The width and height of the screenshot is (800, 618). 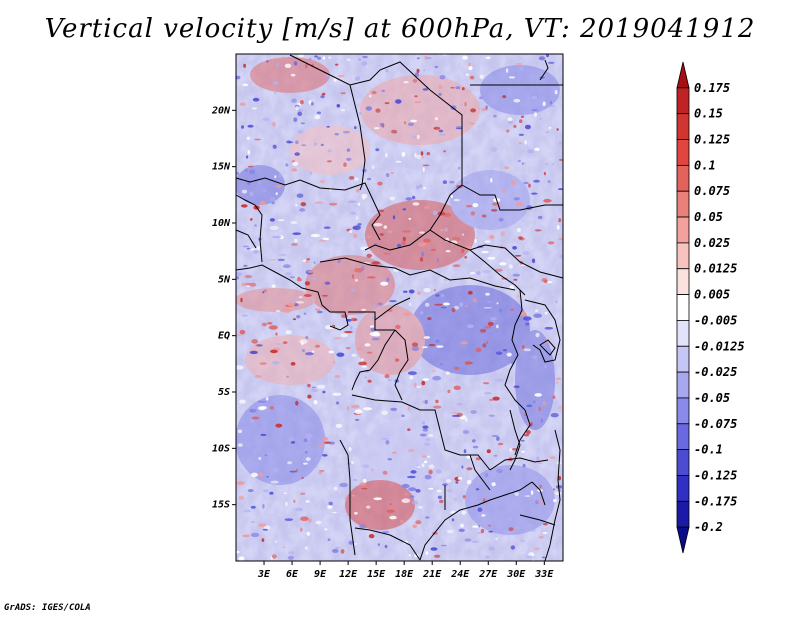 I want to click on colorbar-level-label: -0.0125, so click(x=719, y=346).